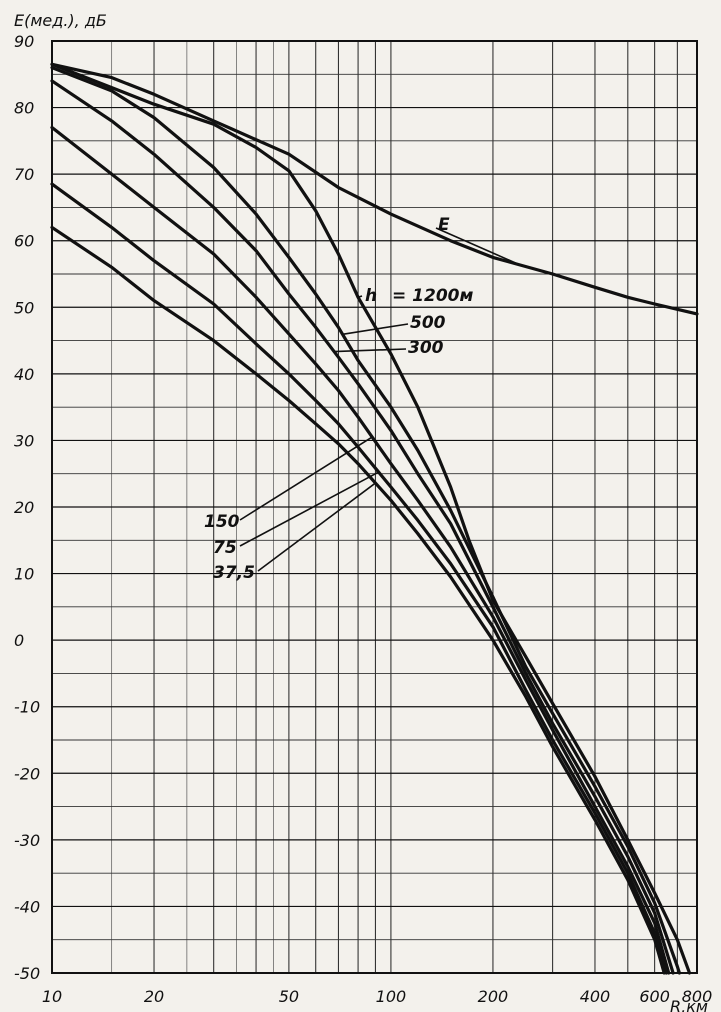  Describe the element at coordinates (24, 307) in the screenshot. I see `y-tick-label: 50` at that location.